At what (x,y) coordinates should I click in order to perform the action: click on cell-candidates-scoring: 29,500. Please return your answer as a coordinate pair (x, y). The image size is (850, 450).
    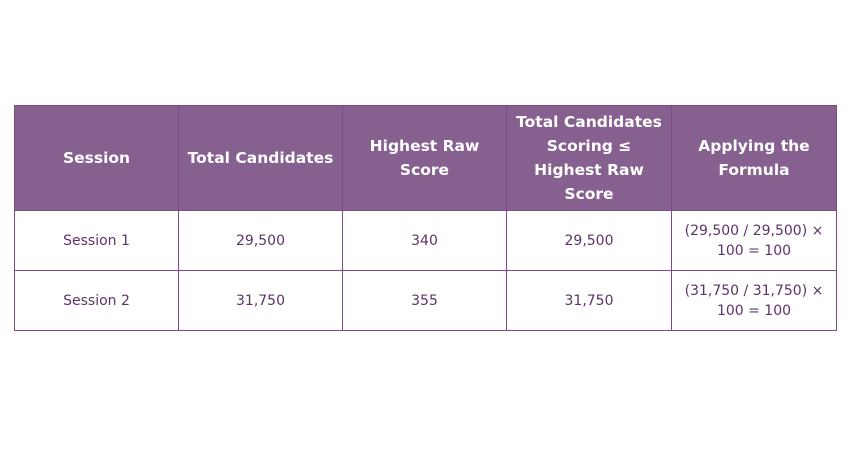
    Looking at the image, I should click on (589, 240).